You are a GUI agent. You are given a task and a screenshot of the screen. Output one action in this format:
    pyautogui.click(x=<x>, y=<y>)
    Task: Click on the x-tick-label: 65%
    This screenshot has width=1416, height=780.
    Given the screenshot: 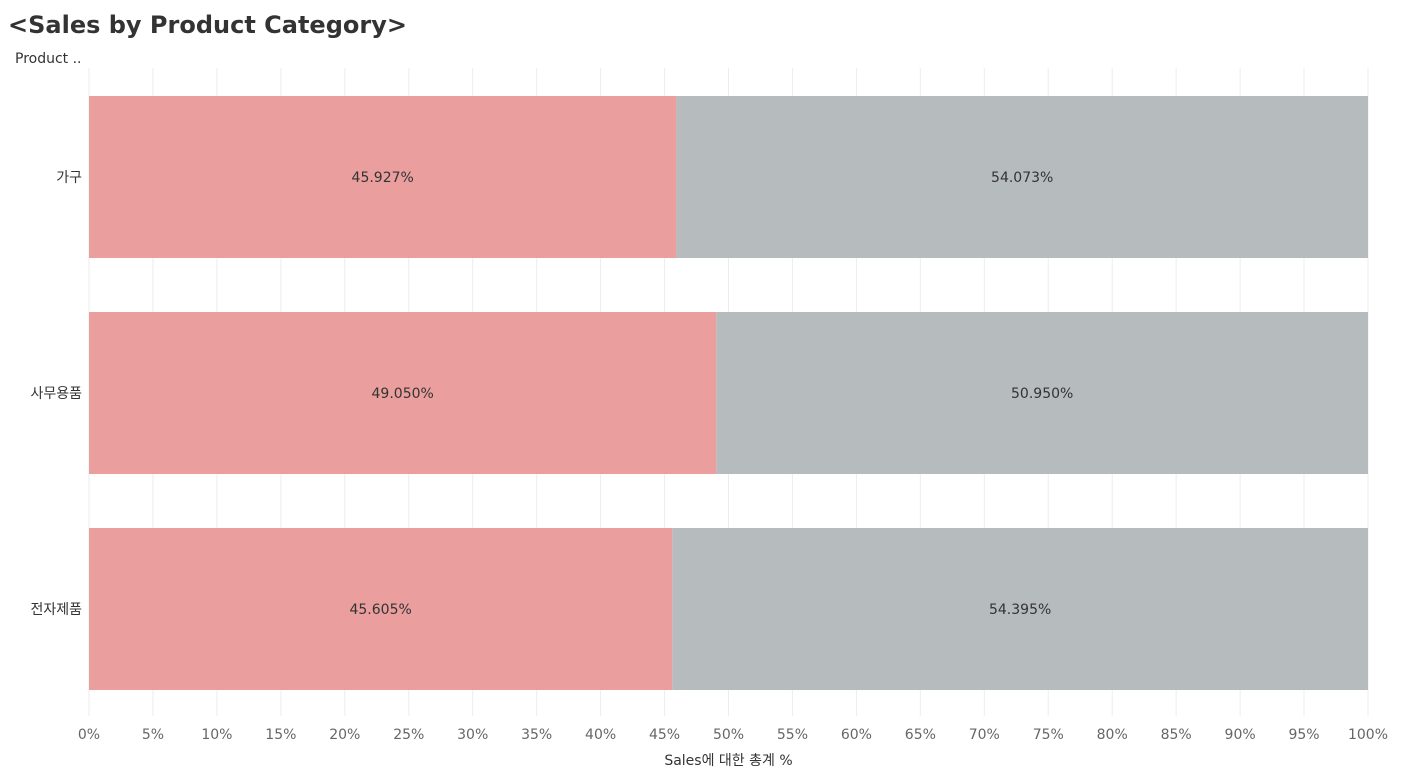 What is the action you would take?
    pyautogui.click(x=920, y=735)
    